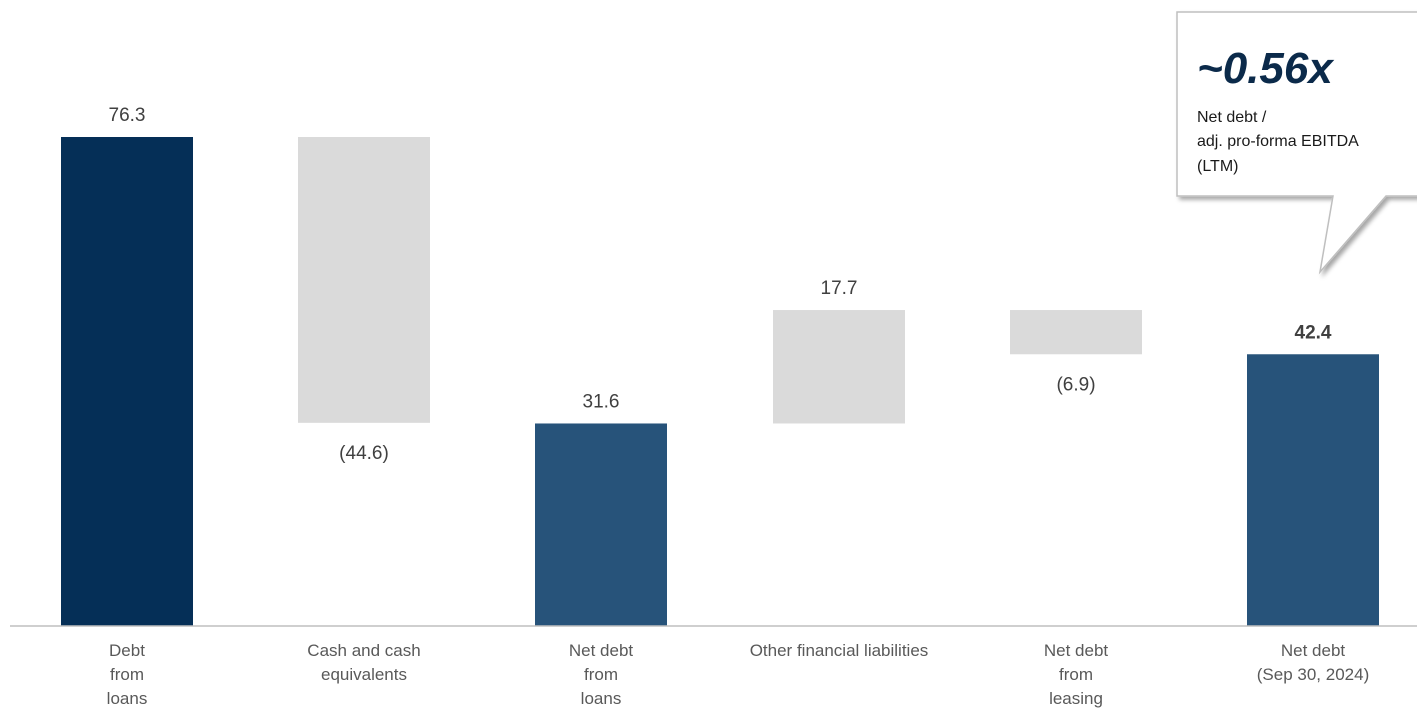  What do you see at coordinates (1076, 674) in the screenshot?
I see `category-label-net-debt-from-leasing-line-2: from` at bounding box center [1076, 674].